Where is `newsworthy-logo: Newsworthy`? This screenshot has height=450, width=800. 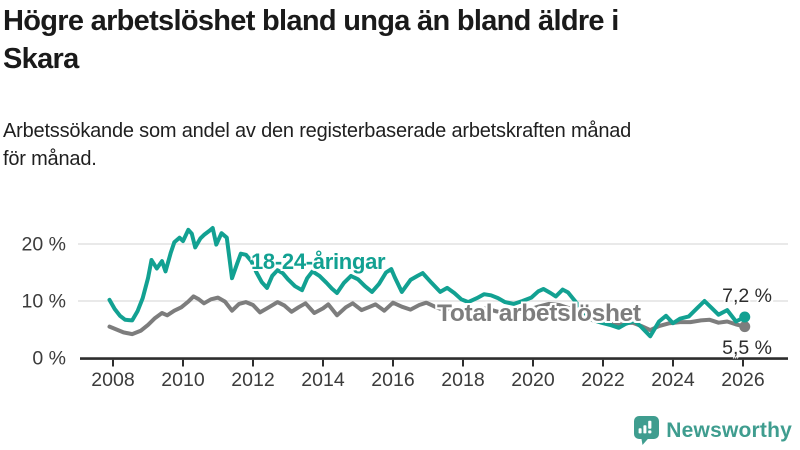
newsworthy-logo: Newsworthy is located at coordinates (713, 430).